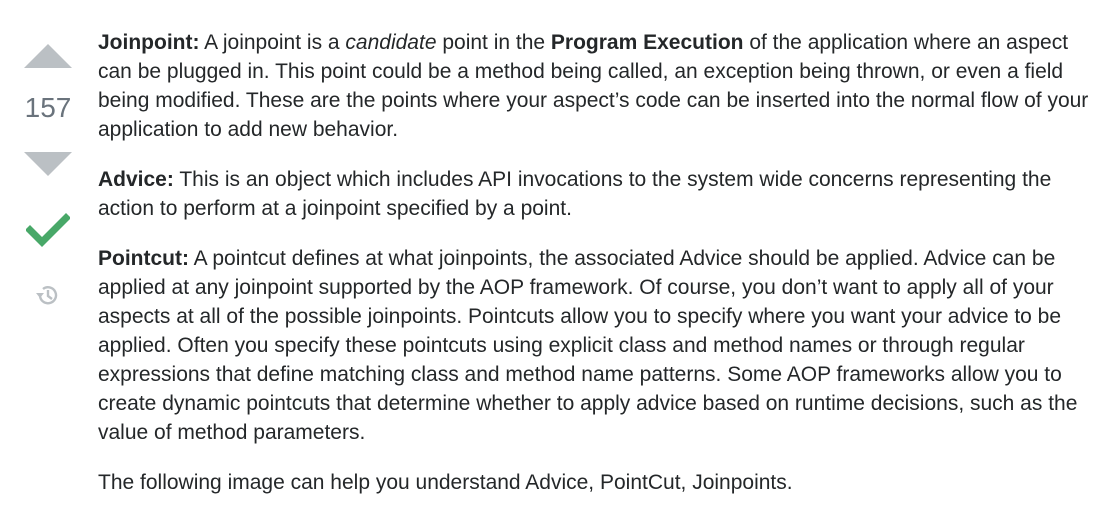 This screenshot has height=514, width=1103. Describe the element at coordinates (493, 42) in the screenshot. I see `joinpoint-text-middle: point in the` at that location.